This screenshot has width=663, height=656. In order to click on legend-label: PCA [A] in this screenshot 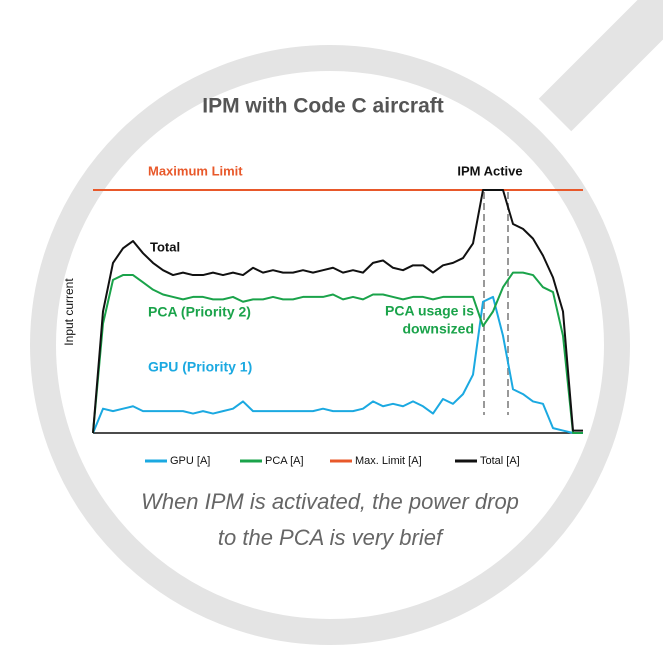, I will do `click(284, 461)`.